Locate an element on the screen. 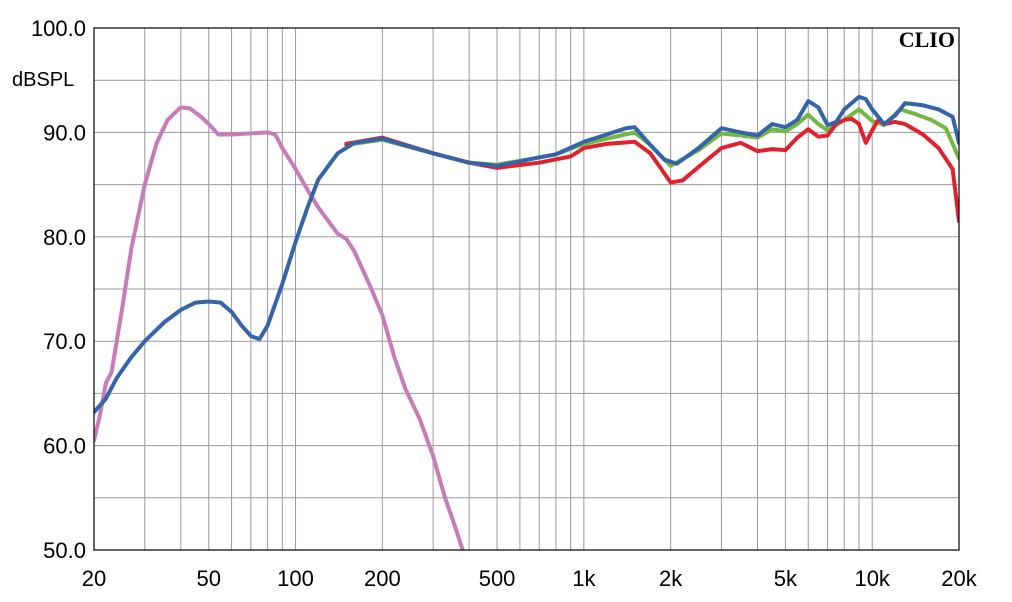 This screenshot has height=602, width=1012. y-tick-label: 70.0 is located at coordinates (64, 341).